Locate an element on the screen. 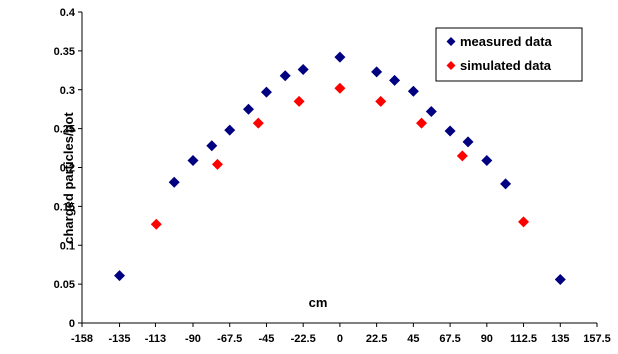 This screenshot has width=618, height=354. legend-label-measured: measured data is located at coordinates (506, 41).